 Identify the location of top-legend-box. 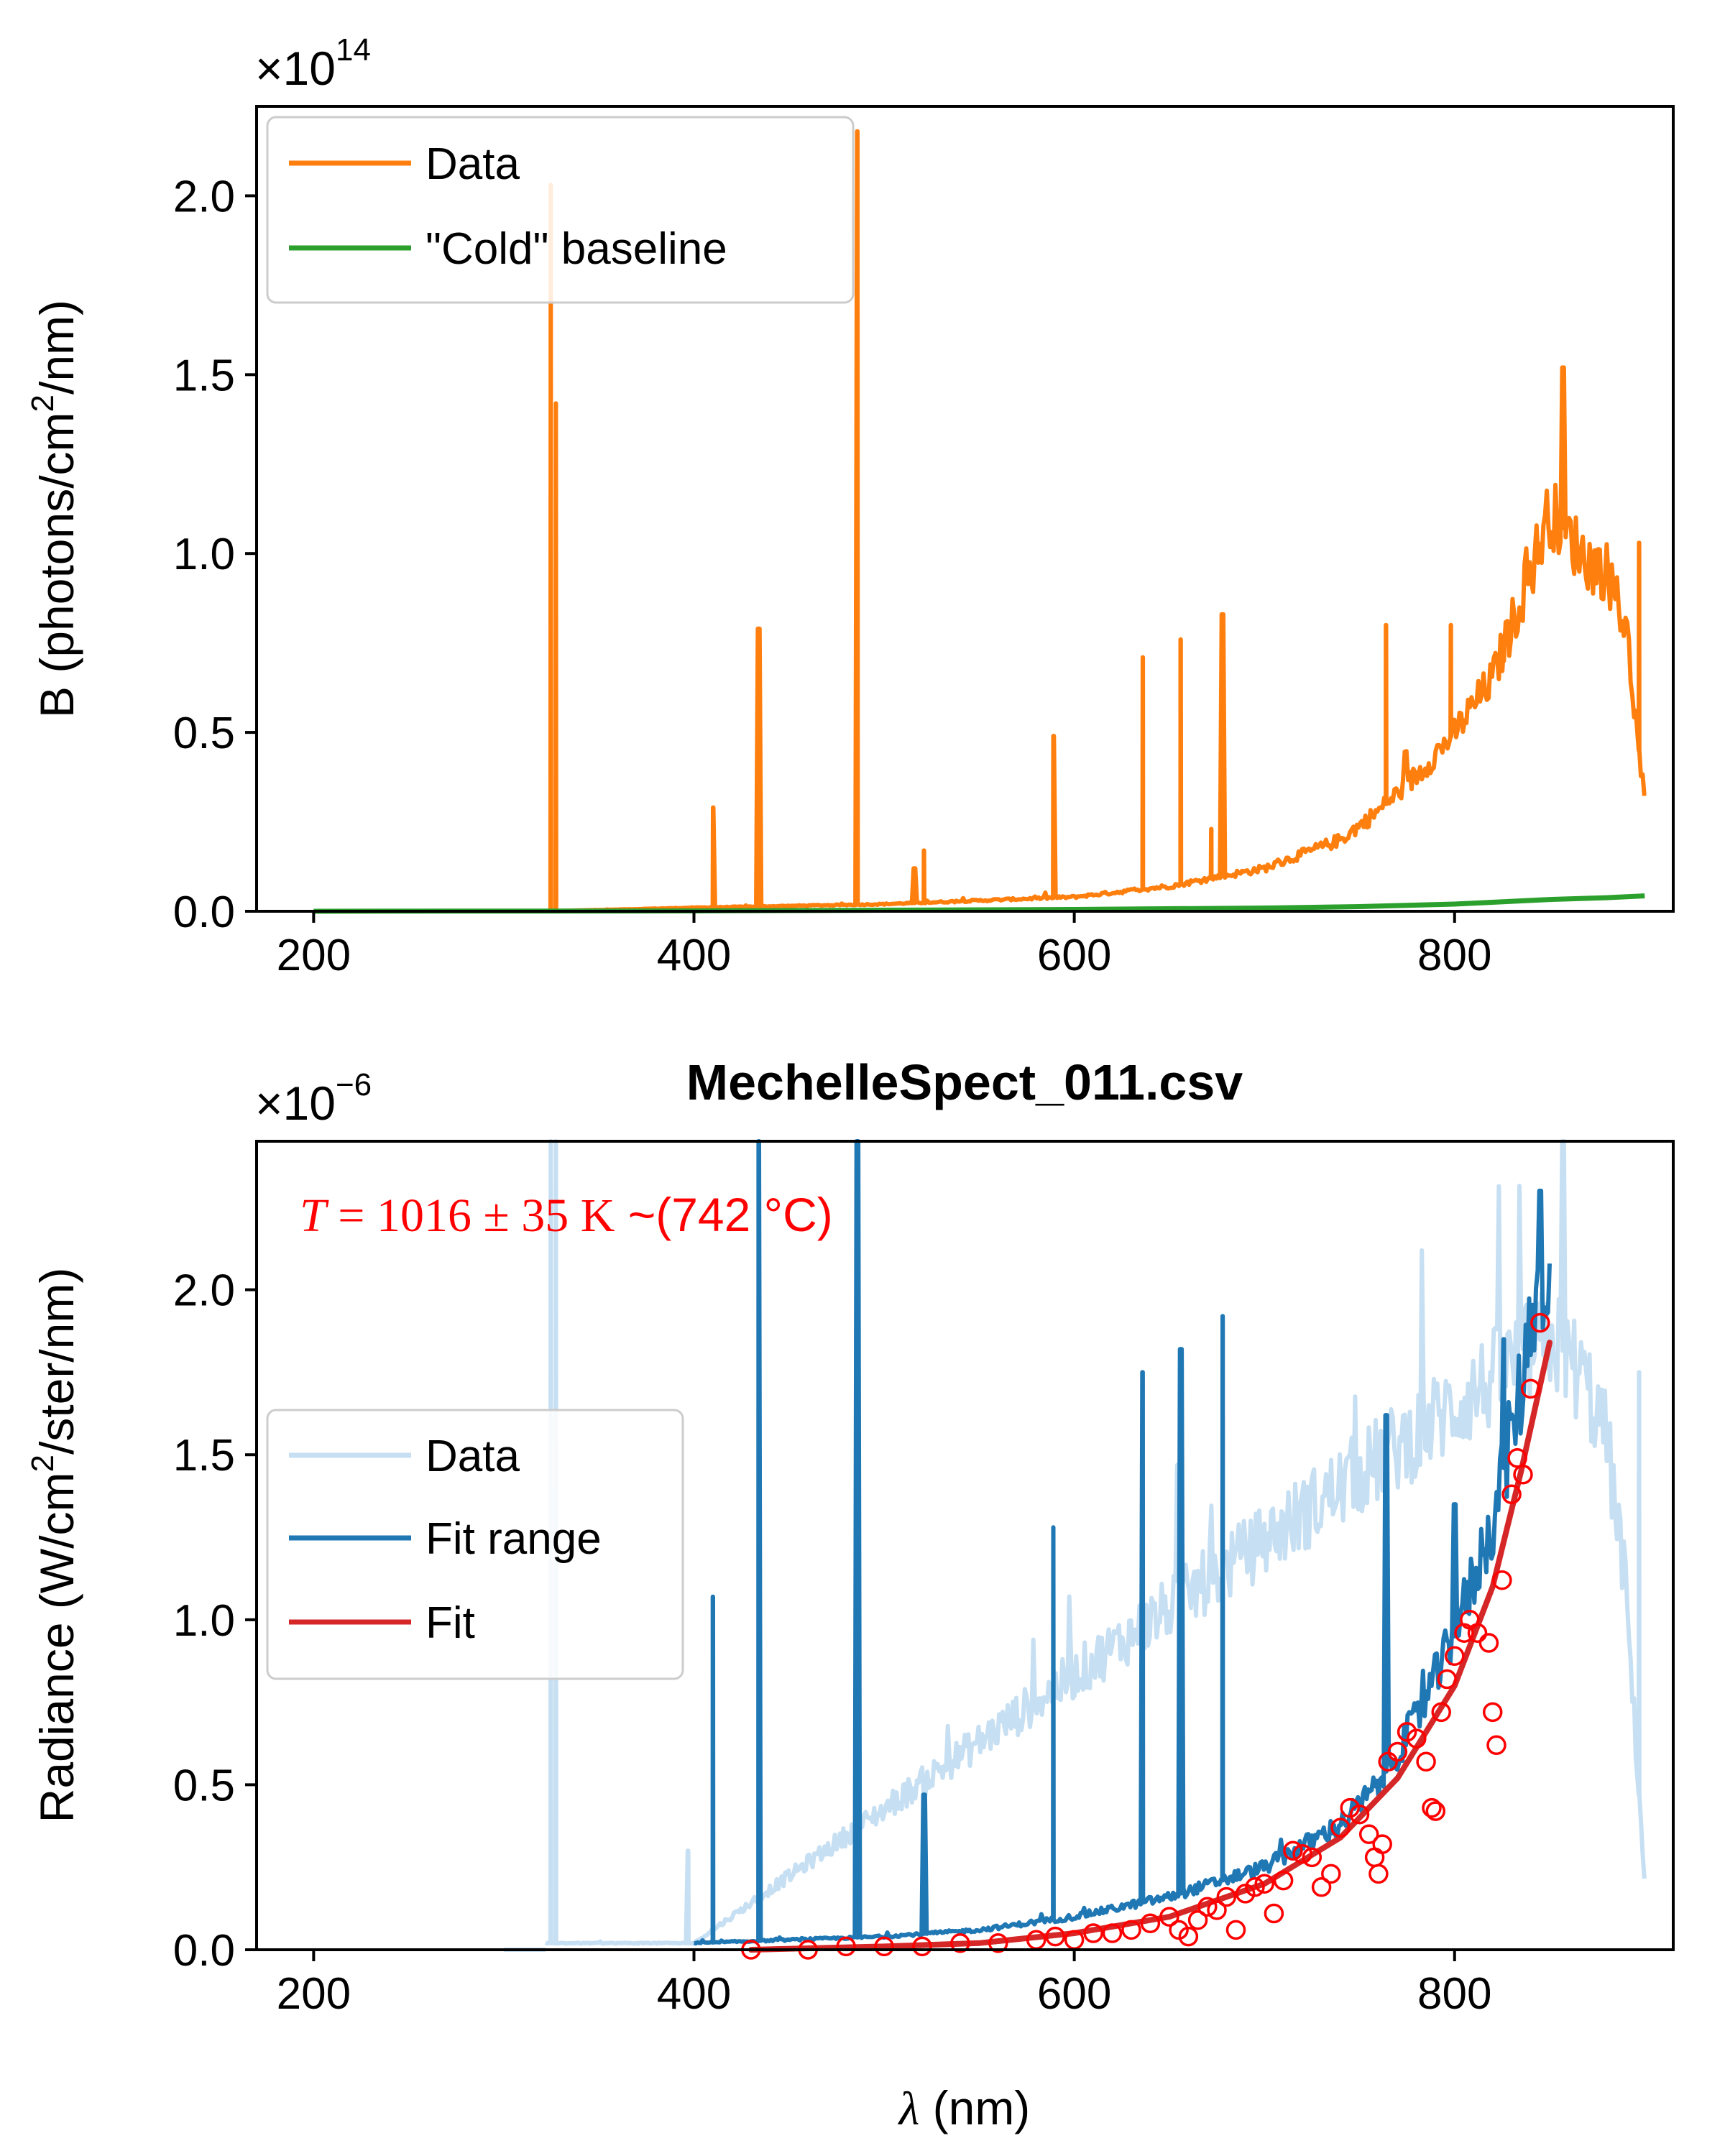
(560, 210).